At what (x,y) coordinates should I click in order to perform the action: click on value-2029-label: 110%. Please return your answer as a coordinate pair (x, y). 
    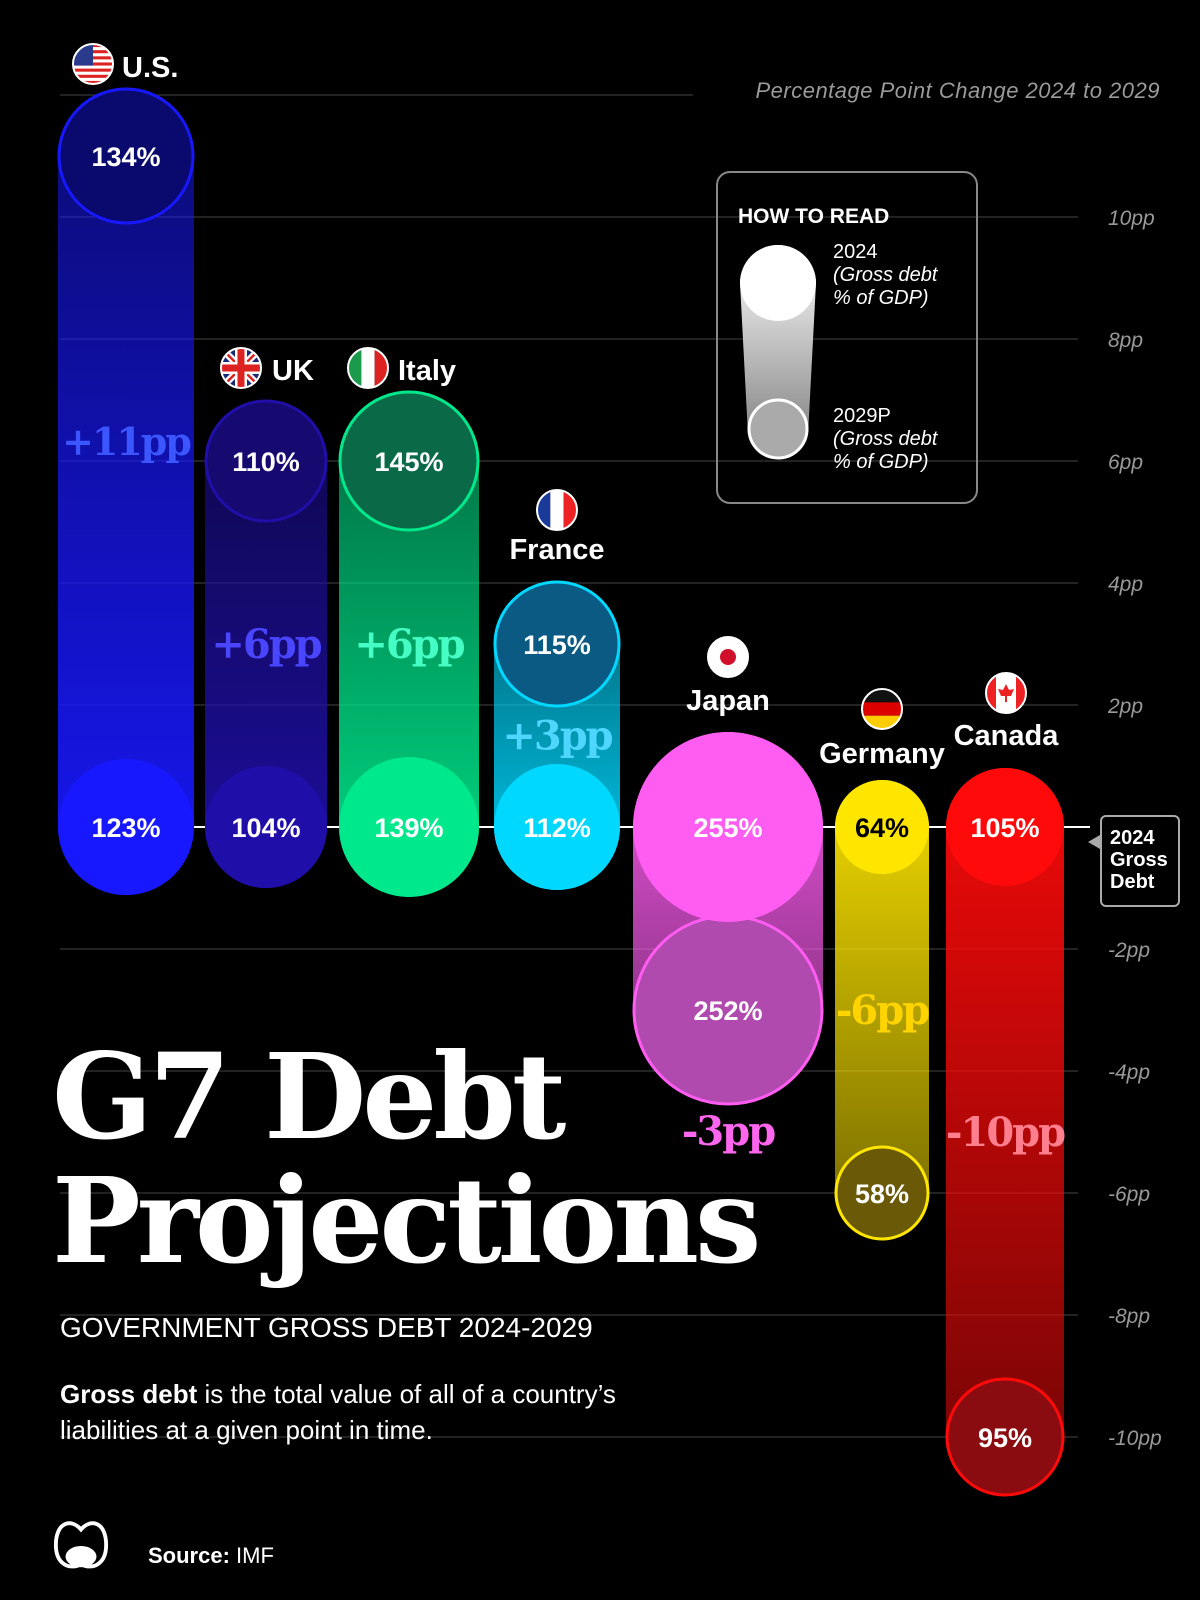
    Looking at the image, I should click on (266, 462).